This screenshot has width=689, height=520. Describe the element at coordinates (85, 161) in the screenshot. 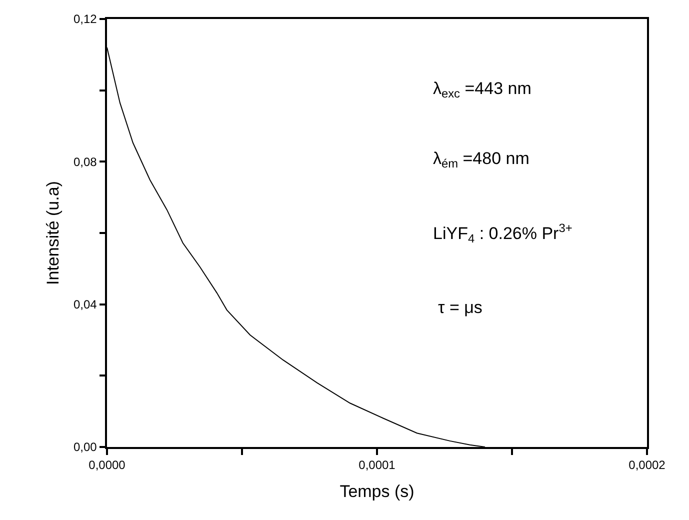

I see `y-tick-label: 0,08` at that location.